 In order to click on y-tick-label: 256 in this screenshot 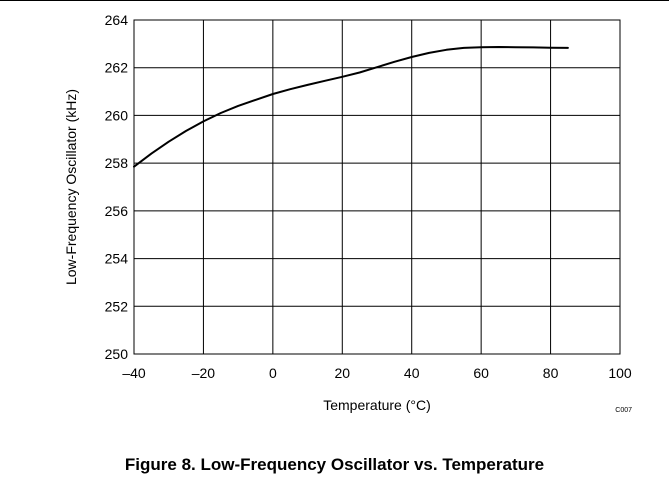, I will do `click(117, 211)`.